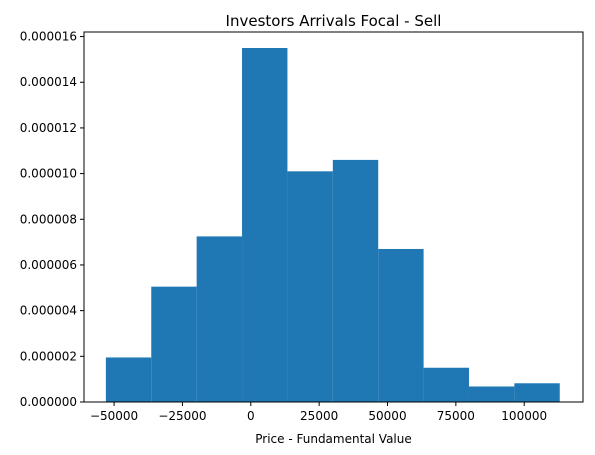  I want to click on y-tick-label-5: 0.000010, so click(48, 174).